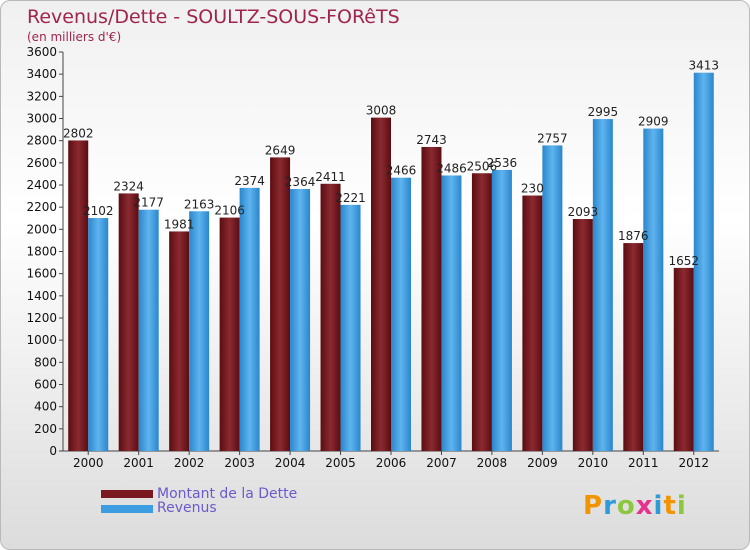 The width and height of the screenshot is (750, 550). What do you see at coordinates (626, 506) in the screenshot?
I see `logo-letter: o` at bounding box center [626, 506].